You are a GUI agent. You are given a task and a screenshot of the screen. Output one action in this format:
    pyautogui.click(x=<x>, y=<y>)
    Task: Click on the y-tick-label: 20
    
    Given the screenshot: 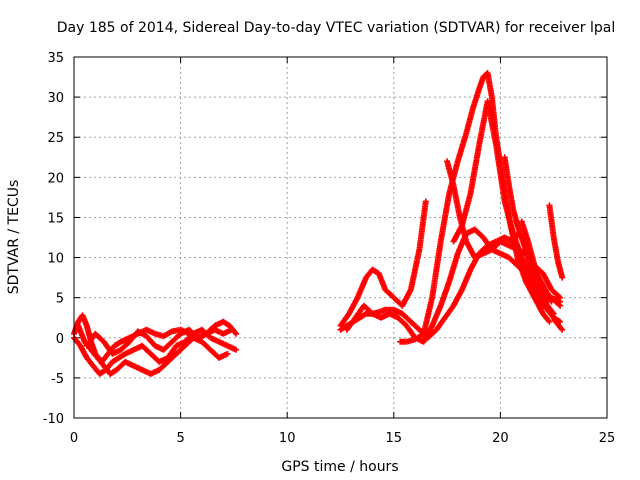 What is the action you would take?
    pyautogui.click(x=55, y=178)
    